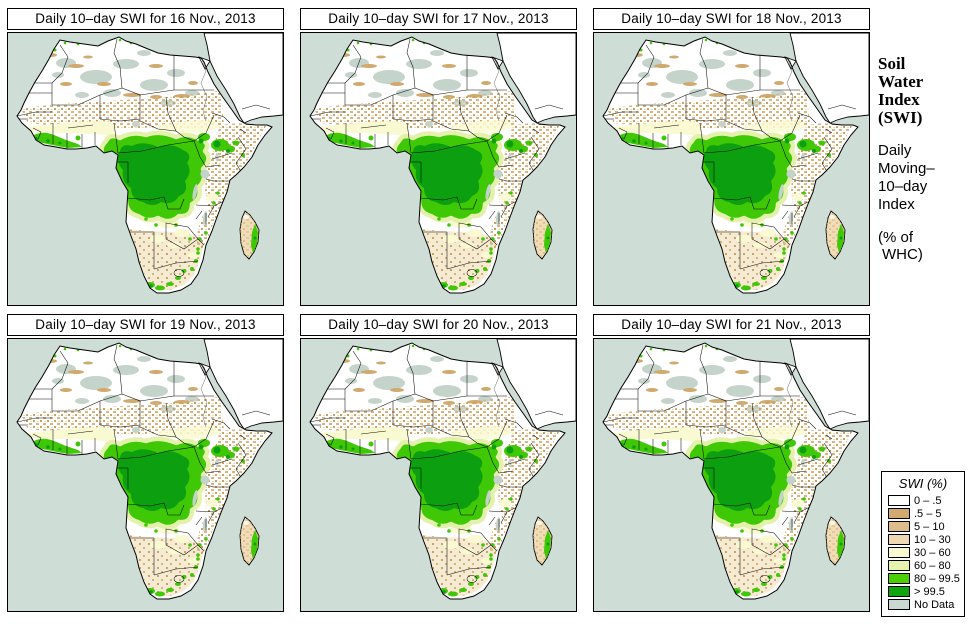 The height and width of the screenshot is (626, 968). Describe the element at coordinates (900, 117) in the screenshot. I see `figure-title-line: (SWI)` at that location.